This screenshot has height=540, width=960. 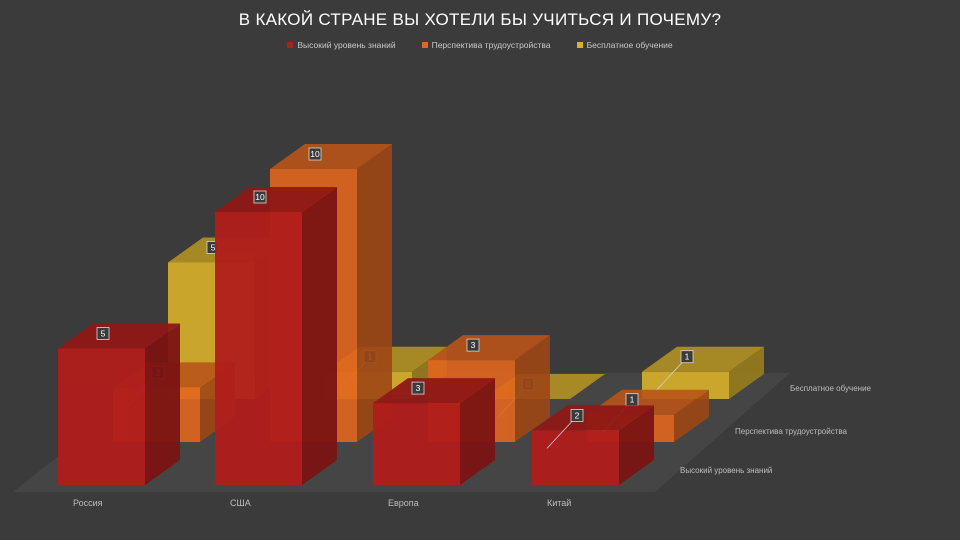 What do you see at coordinates (491, 45) in the screenshot?
I see `legend-label-employment: Перспектива трудоустройства` at bounding box center [491, 45].